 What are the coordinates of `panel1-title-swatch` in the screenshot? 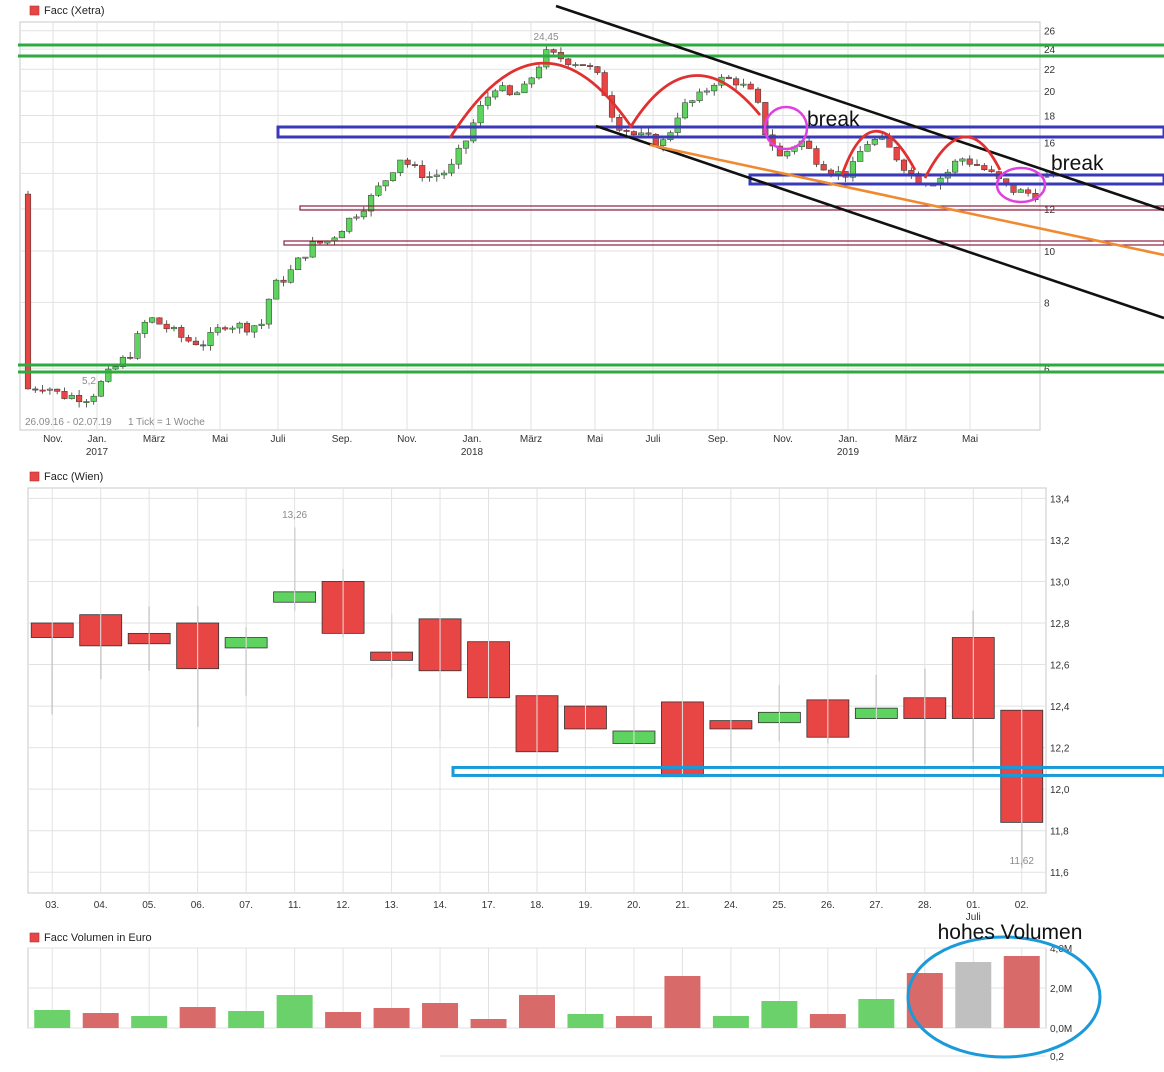 It's located at (34, 10).